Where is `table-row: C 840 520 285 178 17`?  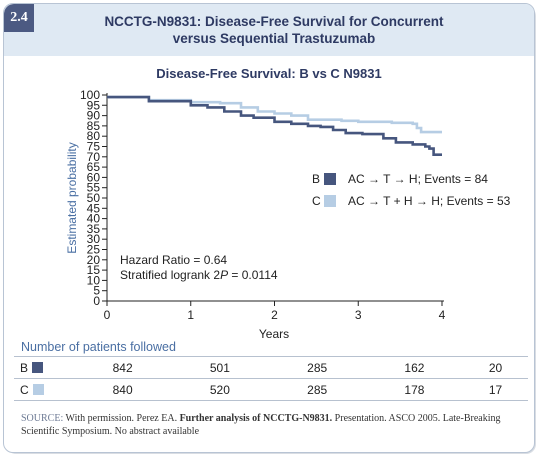 table-row: C 840 520 285 178 17 is located at coordinates (271, 389).